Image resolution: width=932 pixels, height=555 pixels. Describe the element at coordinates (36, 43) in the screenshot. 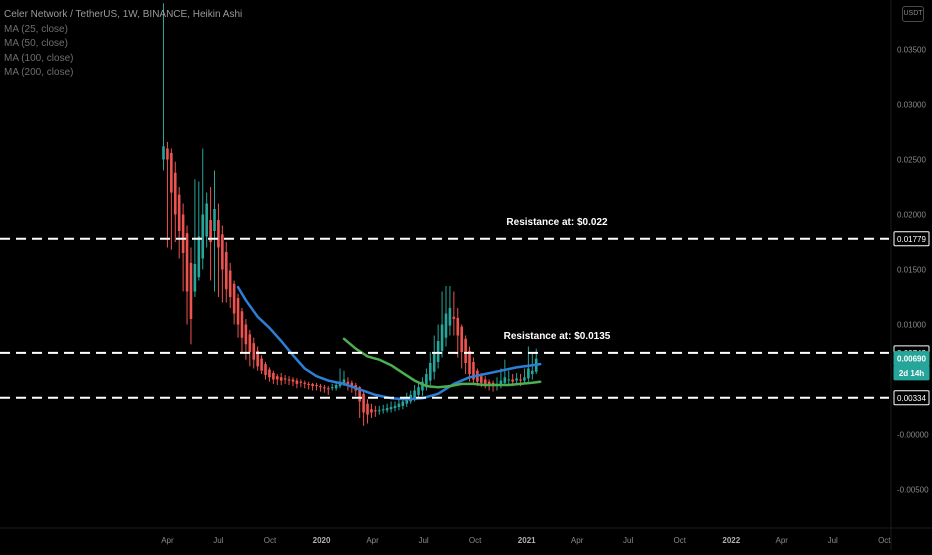

I see `indicator-ma-50: MA (50, close)` at that location.